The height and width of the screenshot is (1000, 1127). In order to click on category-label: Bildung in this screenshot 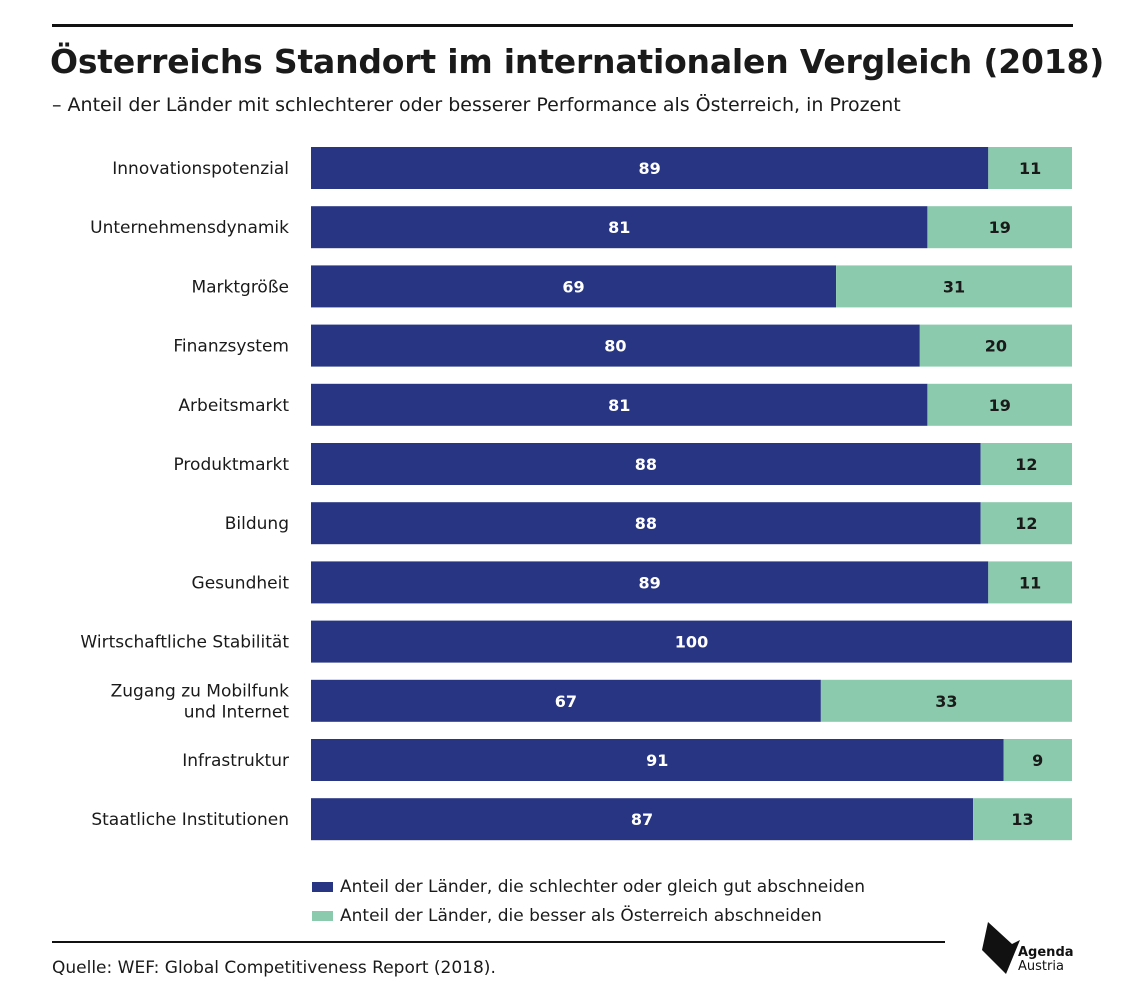, I will do `click(257, 524)`.